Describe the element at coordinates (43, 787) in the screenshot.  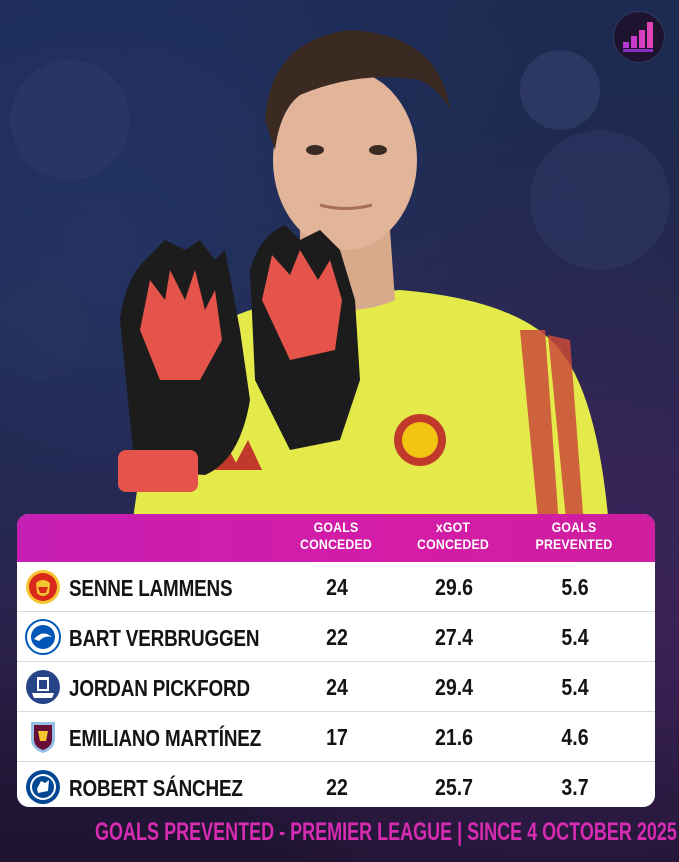
I see `chelsea-crest-icon` at that location.